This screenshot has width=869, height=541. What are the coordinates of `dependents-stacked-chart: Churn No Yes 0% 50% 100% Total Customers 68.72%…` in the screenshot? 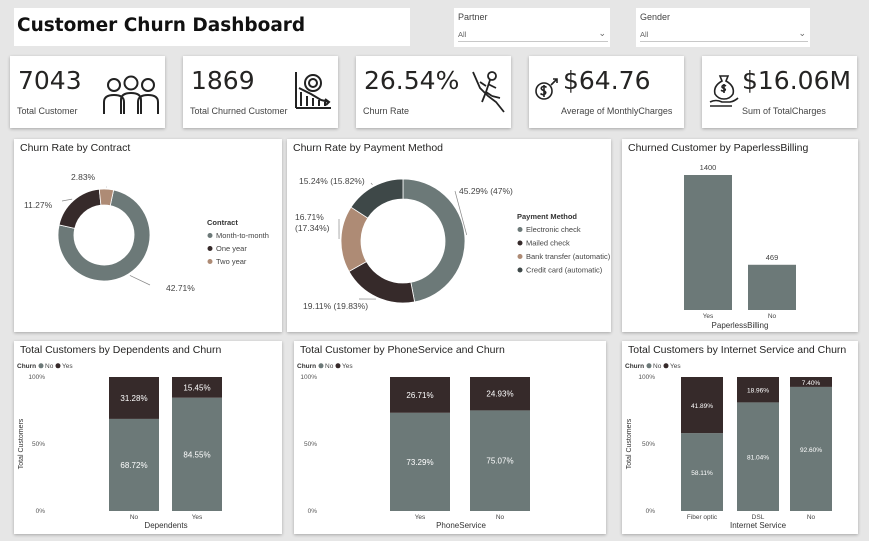 It's located at (119, 446).